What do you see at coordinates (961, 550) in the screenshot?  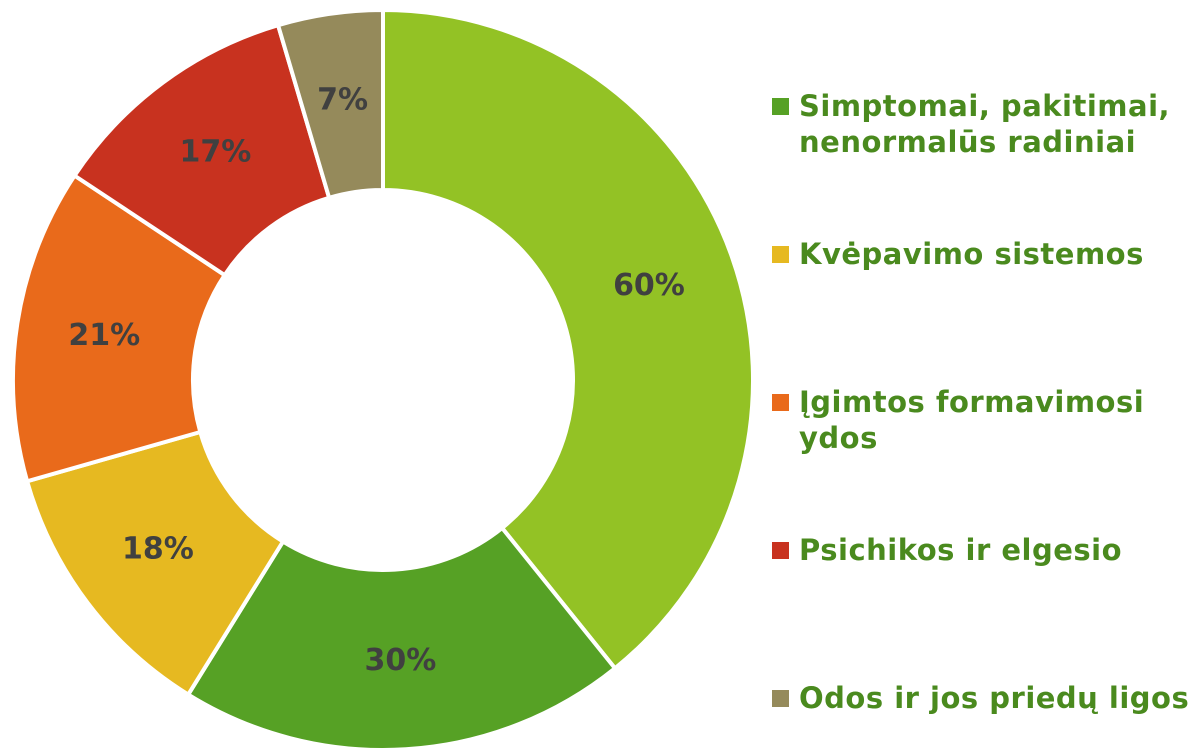 I see `legend-label: Psichikos ir elgesio` at bounding box center [961, 550].